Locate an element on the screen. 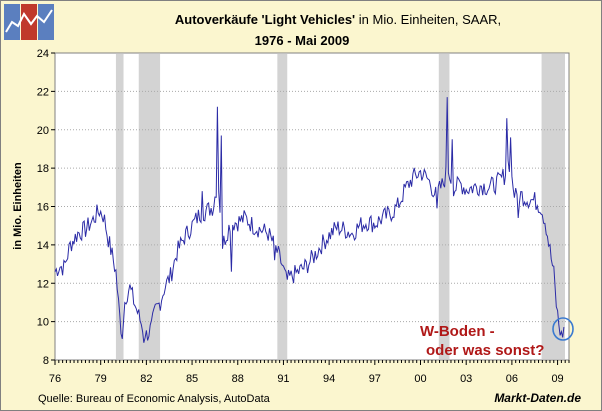  chart-subtitle: 1976 - Mai 2009 is located at coordinates (302, 40).